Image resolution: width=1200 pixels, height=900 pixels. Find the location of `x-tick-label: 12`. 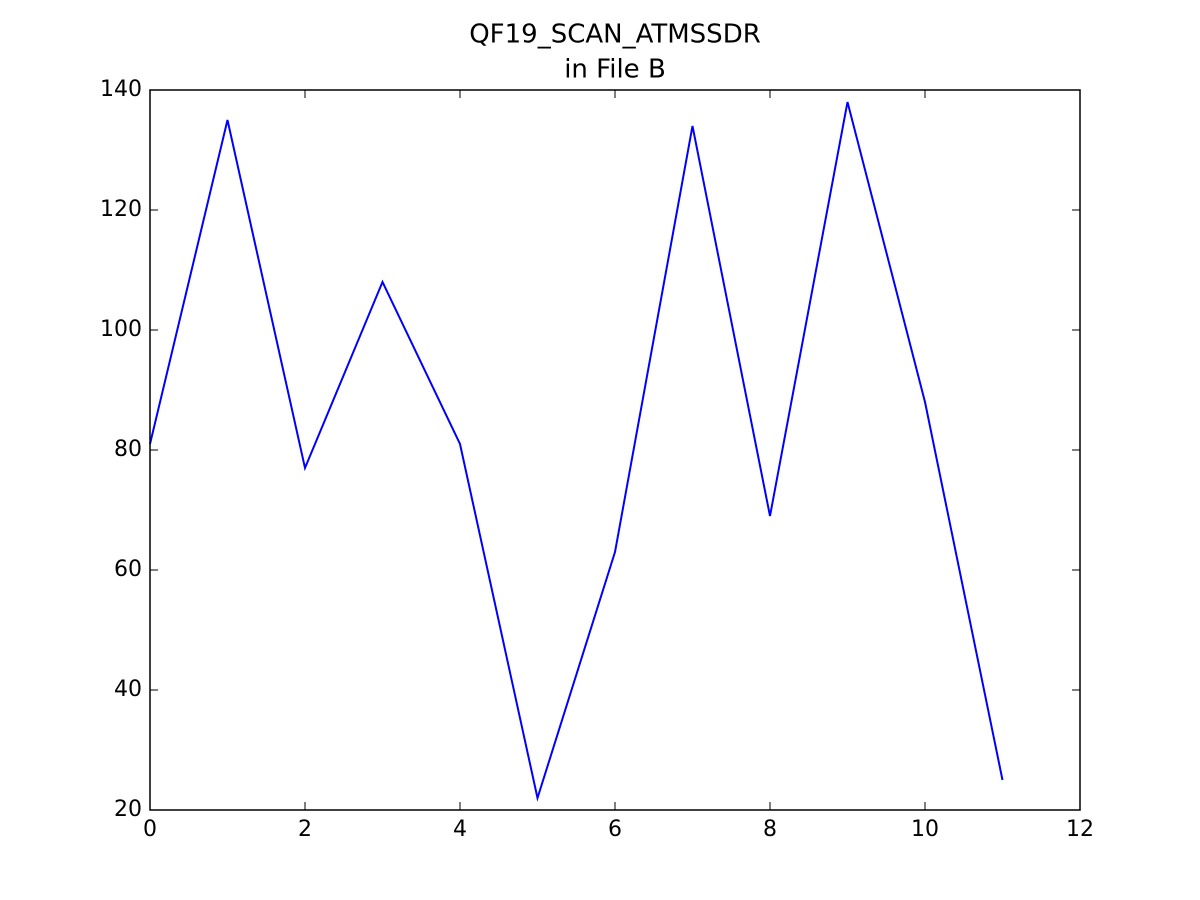

x-tick-label: 12 is located at coordinates (1080, 829).